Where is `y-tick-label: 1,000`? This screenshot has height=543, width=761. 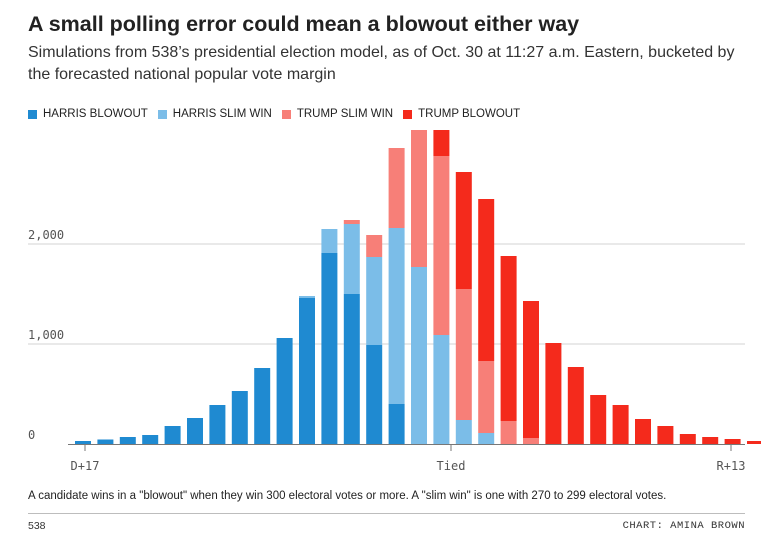
y-tick-label: 1,000 is located at coordinates (46, 335).